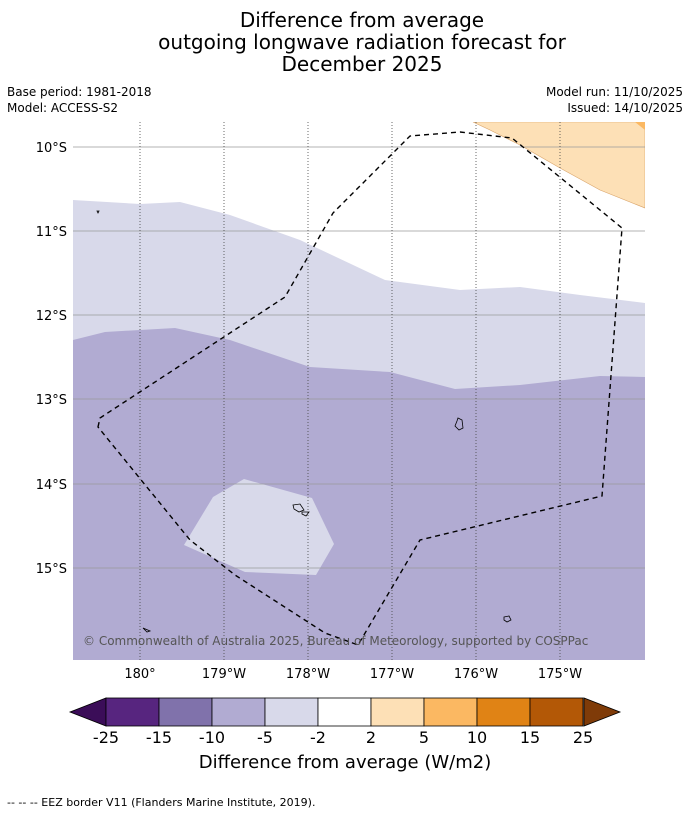  I want to click on island-south-east, so click(507, 619).